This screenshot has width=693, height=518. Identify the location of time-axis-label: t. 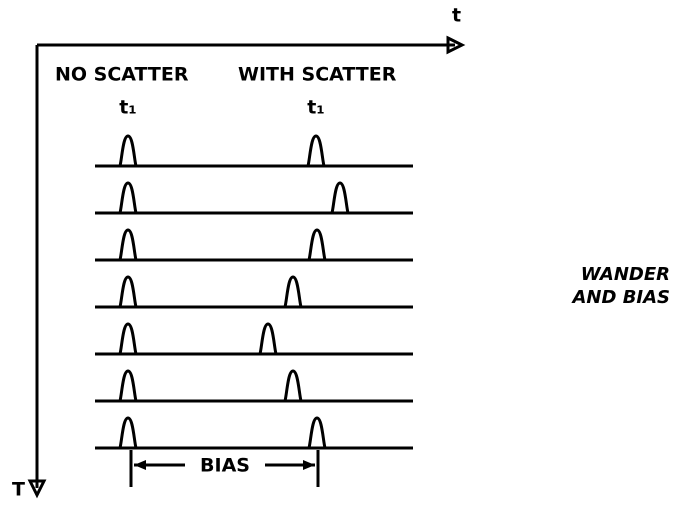
(456, 16).